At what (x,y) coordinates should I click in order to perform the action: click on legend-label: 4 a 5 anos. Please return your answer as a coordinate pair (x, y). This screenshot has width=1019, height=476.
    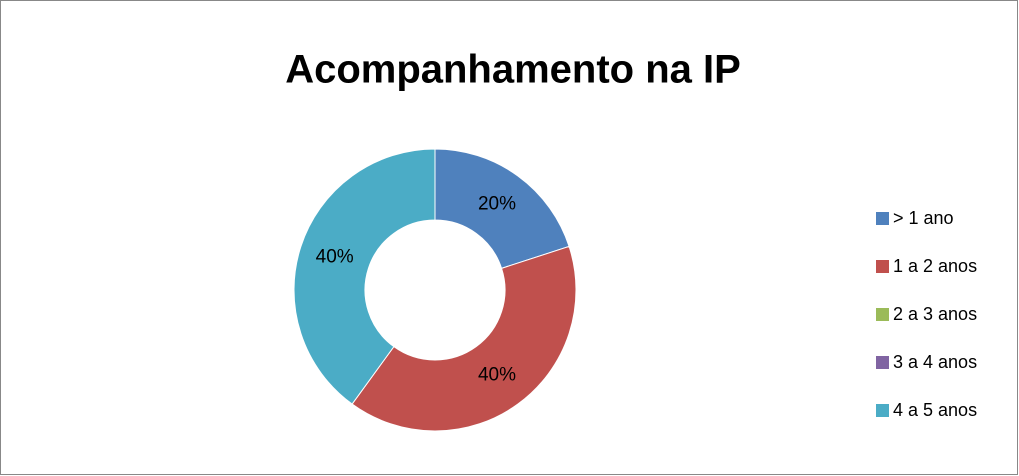
    Looking at the image, I should click on (935, 410).